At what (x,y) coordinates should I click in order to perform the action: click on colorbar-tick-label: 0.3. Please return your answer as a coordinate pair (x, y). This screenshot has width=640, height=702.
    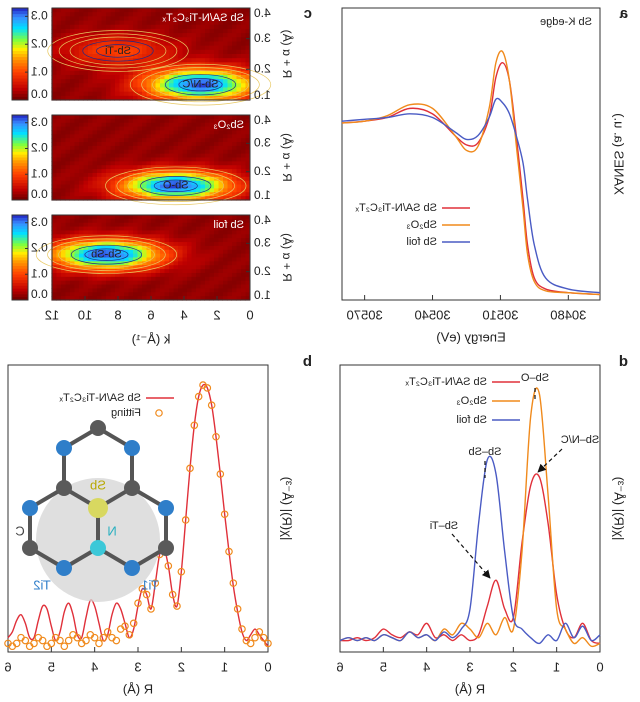
    Looking at the image, I should click on (39, 122).